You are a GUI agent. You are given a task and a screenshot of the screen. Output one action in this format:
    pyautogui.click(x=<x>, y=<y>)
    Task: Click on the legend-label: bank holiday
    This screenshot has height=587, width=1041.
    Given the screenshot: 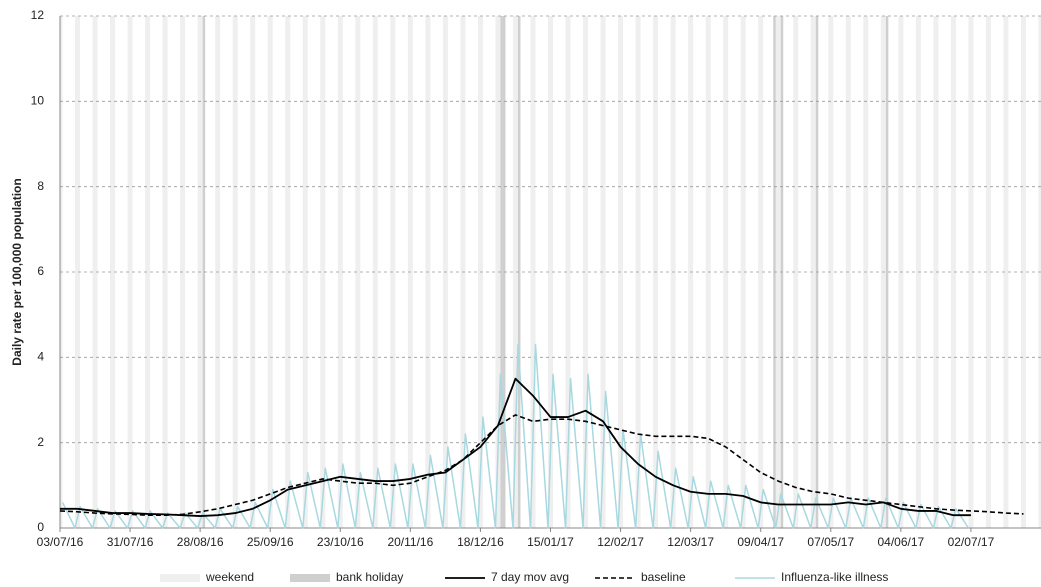 What is the action you would take?
    pyautogui.click(x=369, y=577)
    